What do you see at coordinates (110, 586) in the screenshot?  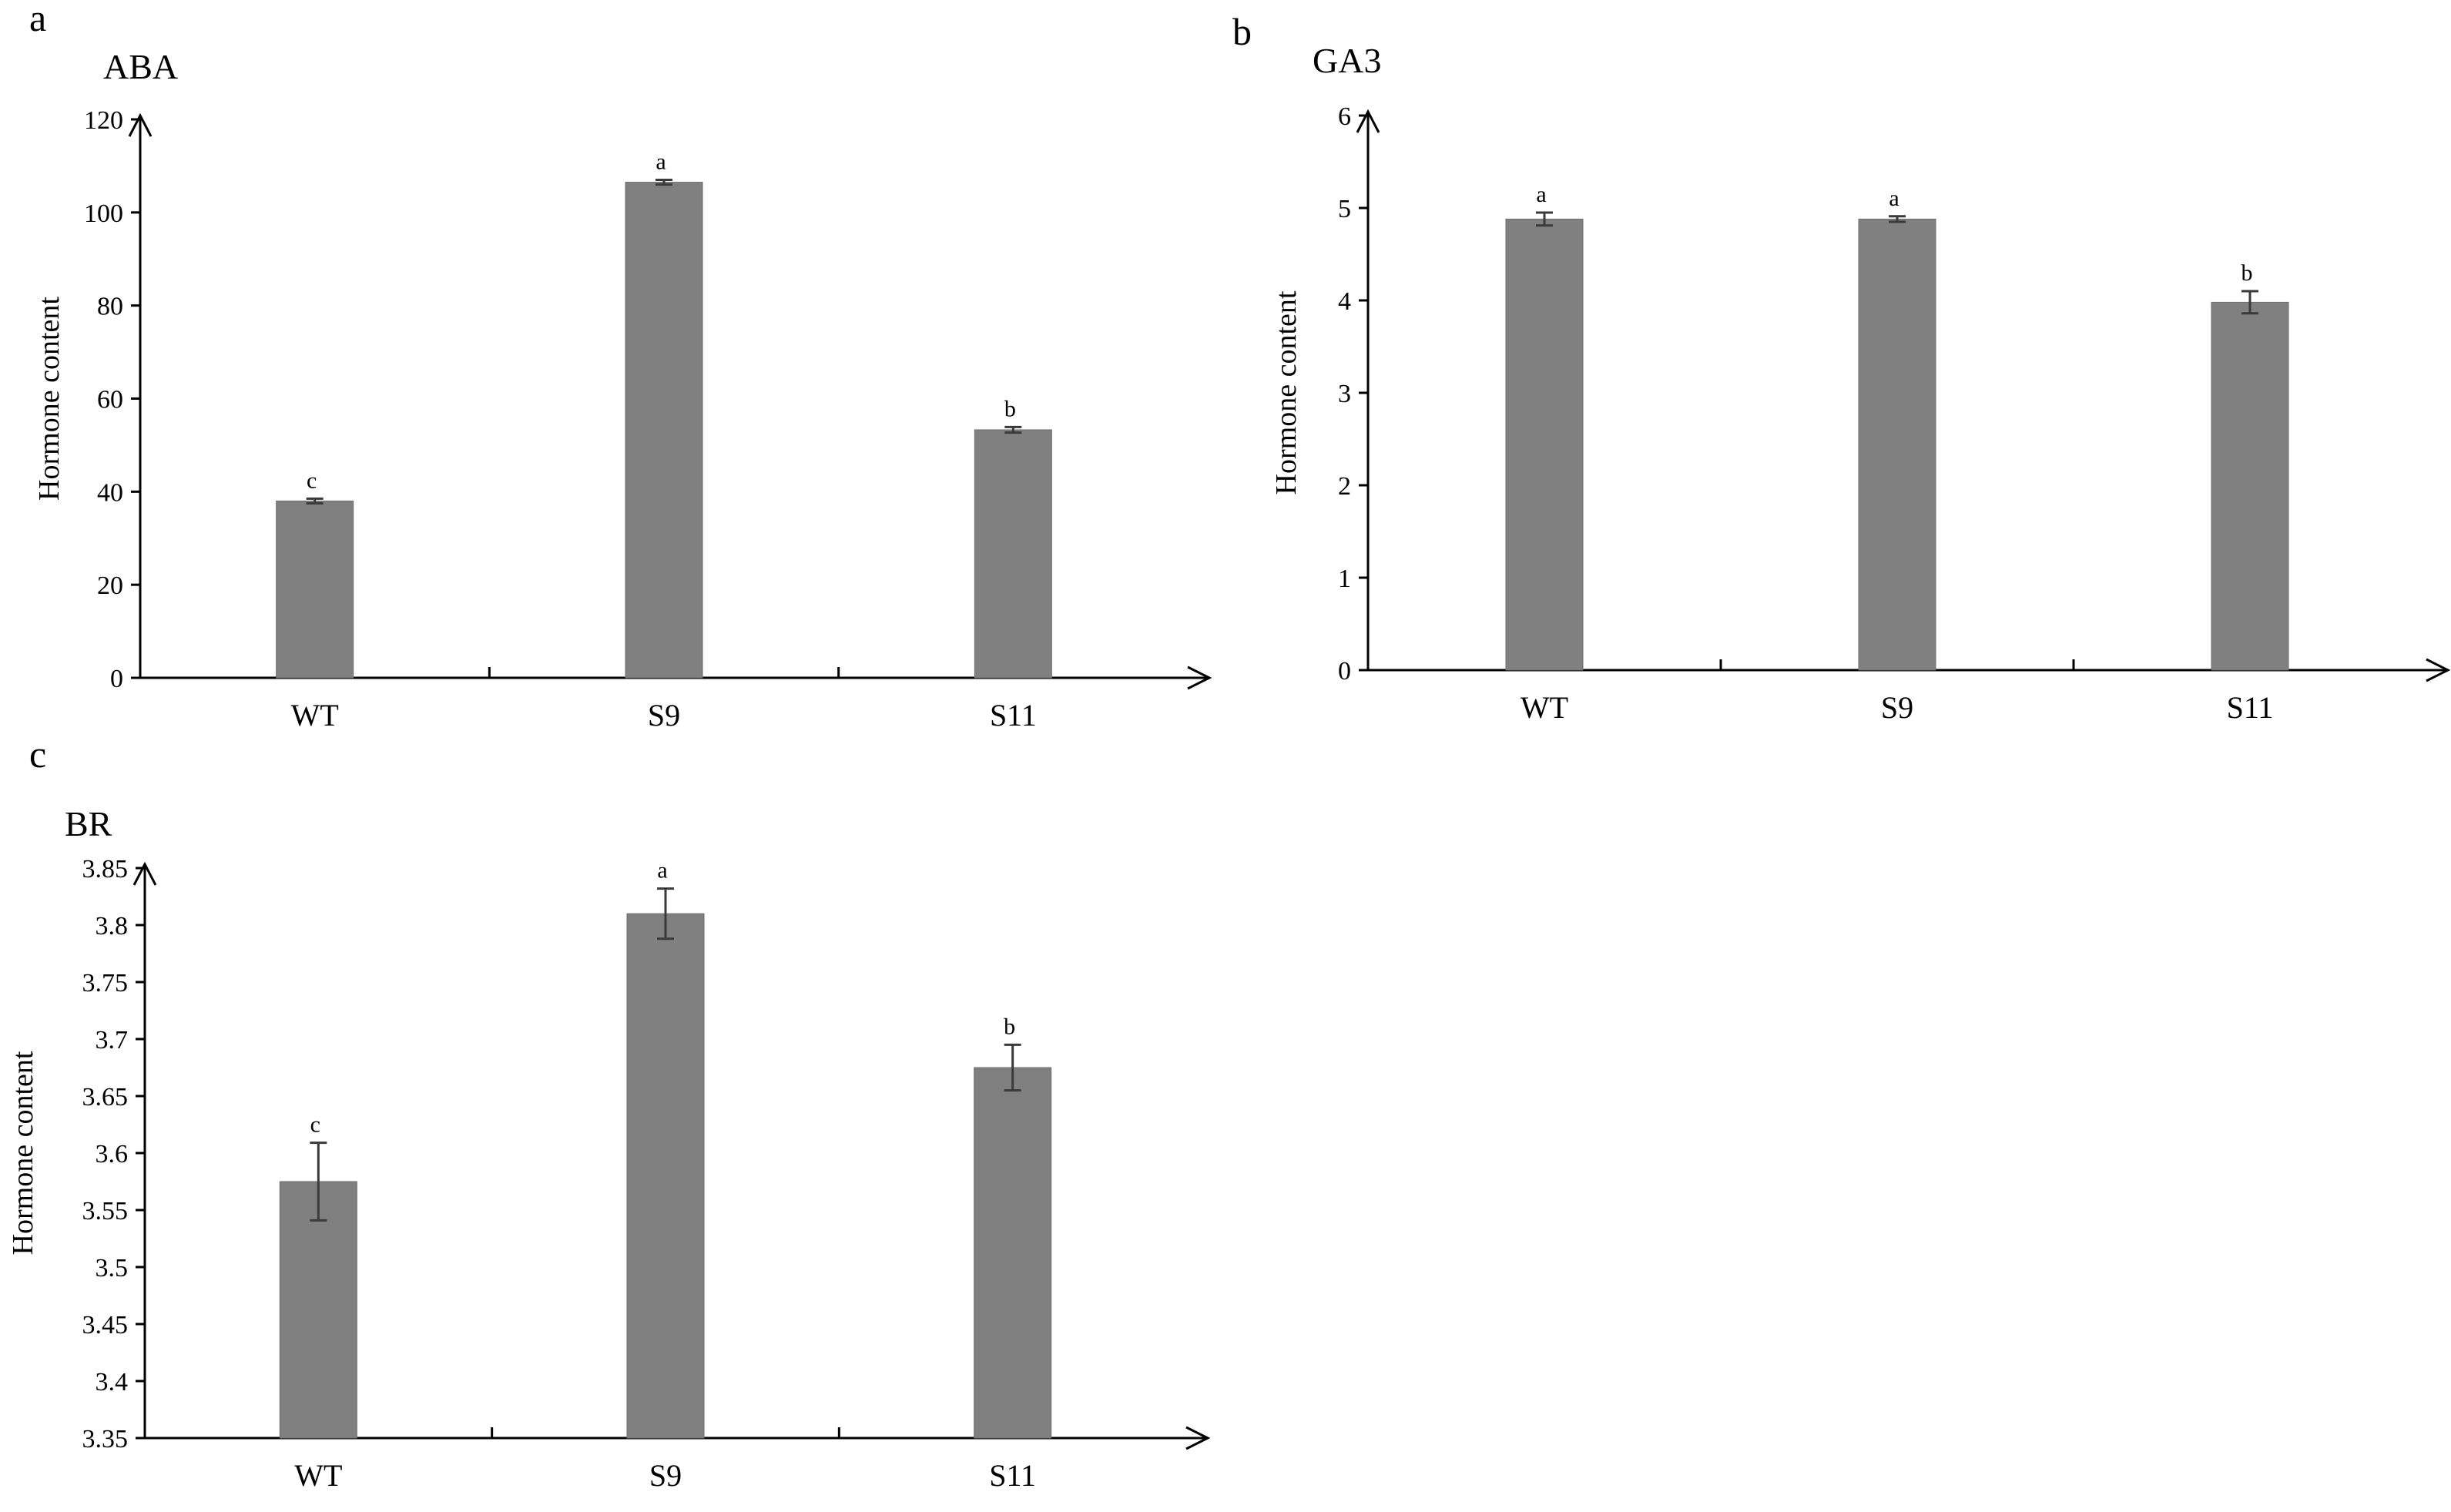 I see `y-tick-label: 20` at bounding box center [110, 586].